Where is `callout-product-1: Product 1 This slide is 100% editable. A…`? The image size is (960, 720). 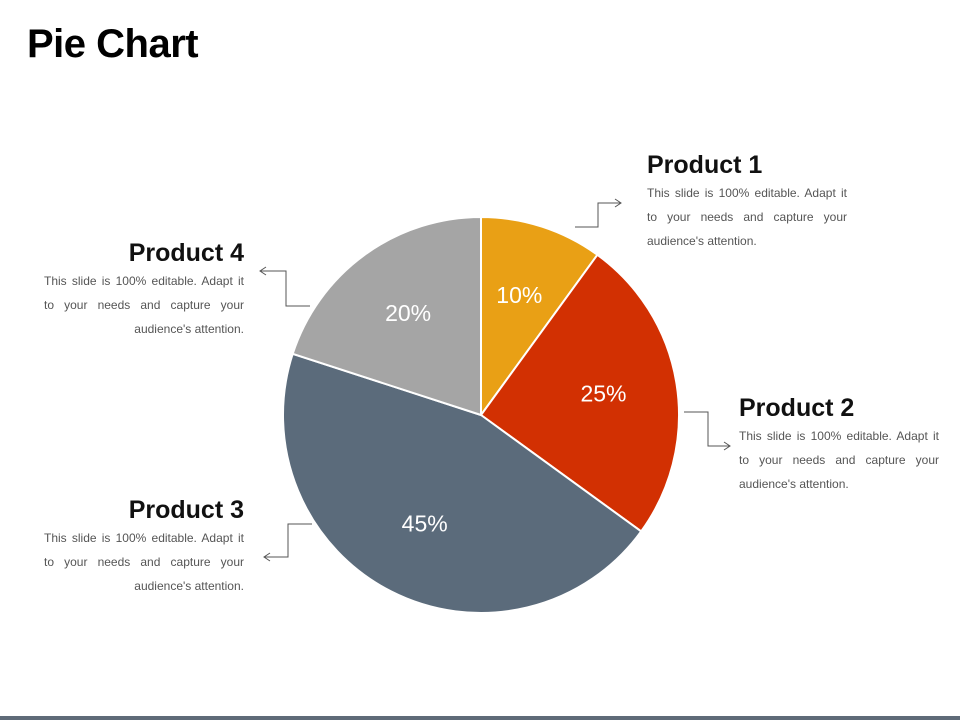 callout-product-1: Product 1 This slide is 100% editable. A… is located at coordinates (747, 202).